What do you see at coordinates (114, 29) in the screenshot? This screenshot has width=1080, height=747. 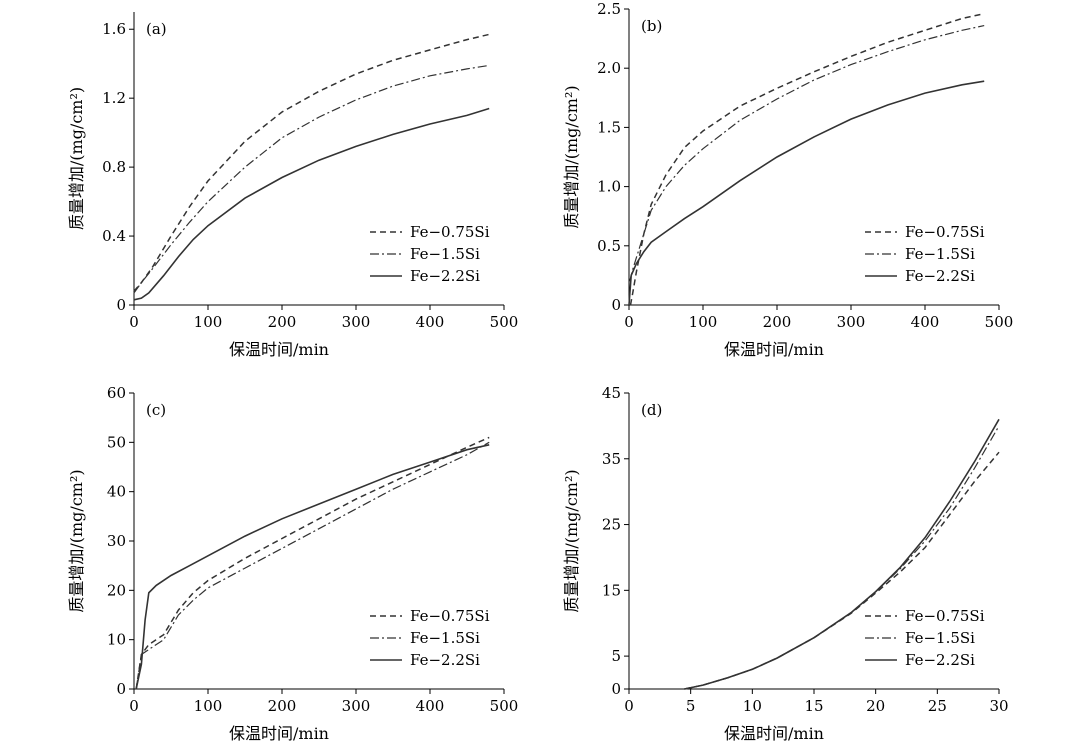 I see `y-tick-label: 1.6` at bounding box center [114, 29].